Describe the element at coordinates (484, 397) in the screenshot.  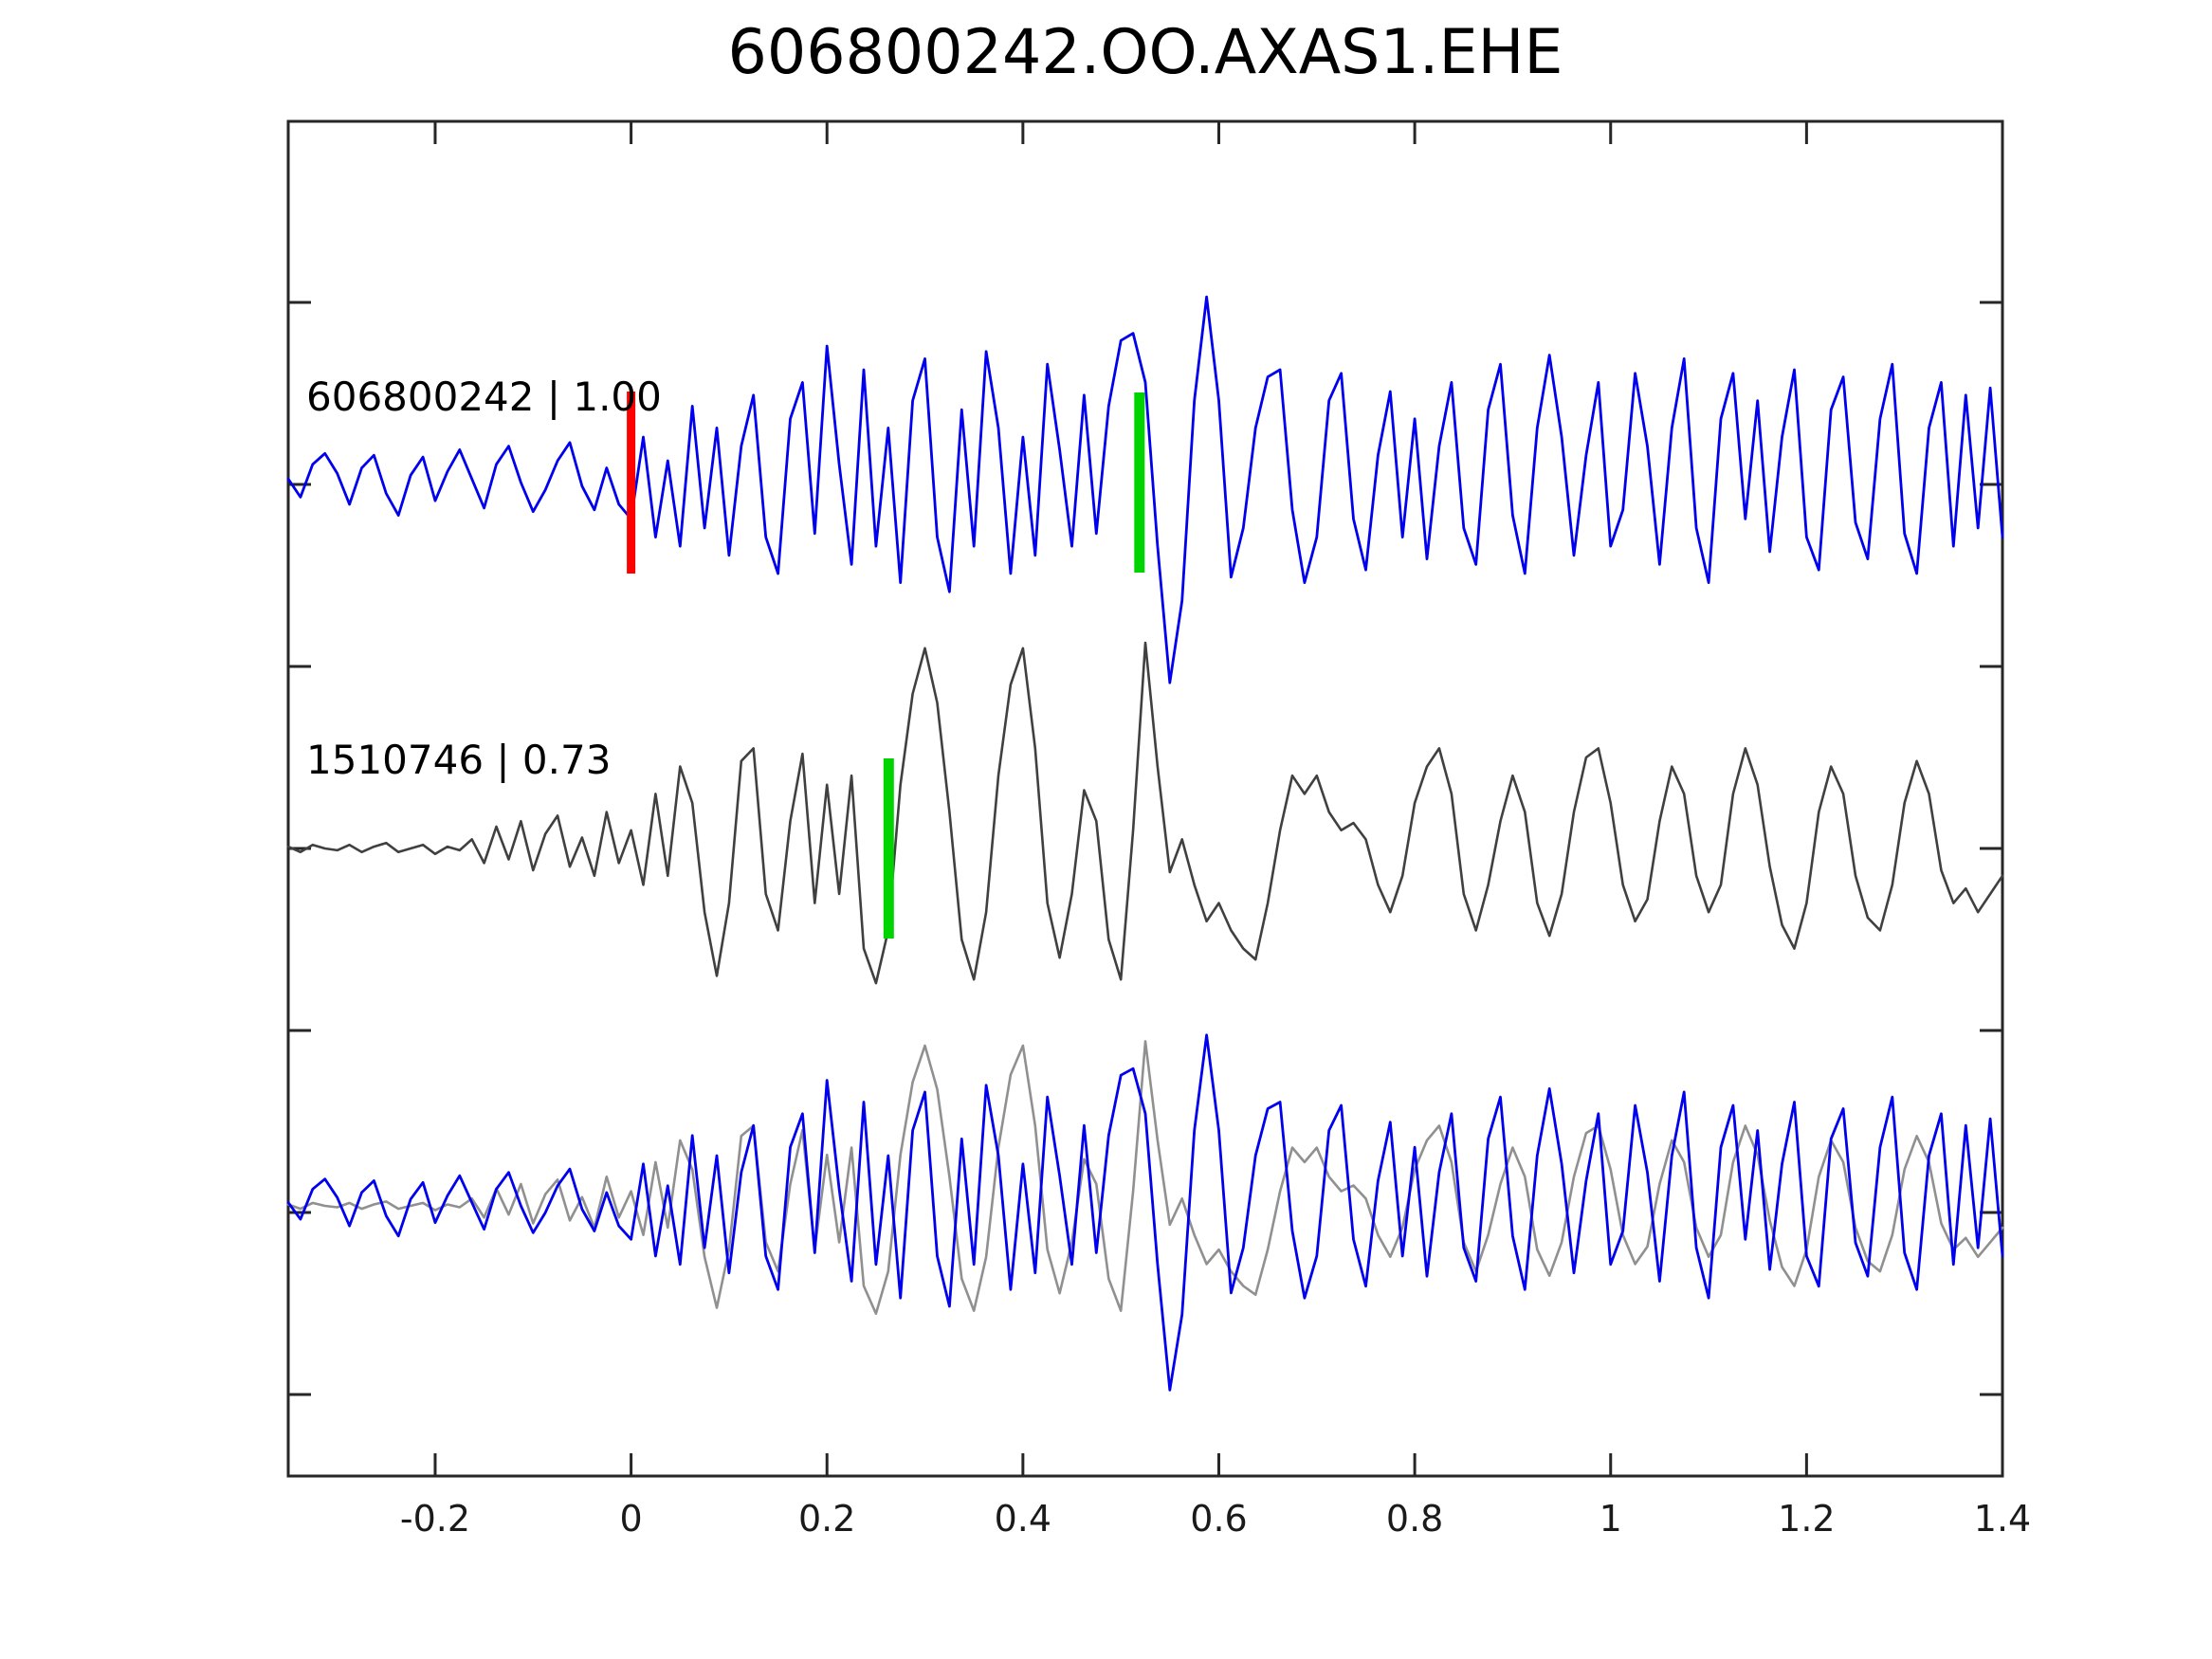
I see `detection-trace-label: 606800242 | 1.00` at that location.